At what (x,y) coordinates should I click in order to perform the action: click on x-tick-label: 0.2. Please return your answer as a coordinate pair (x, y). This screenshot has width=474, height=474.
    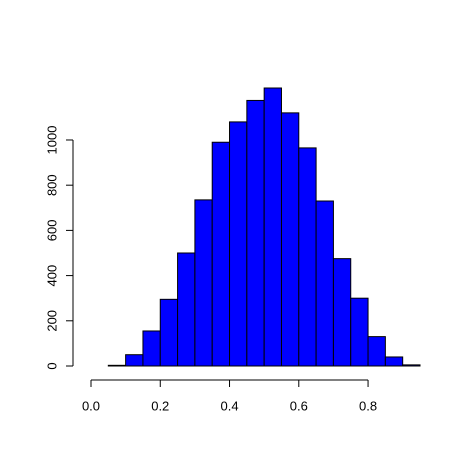
    Looking at the image, I should click on (160, 405).